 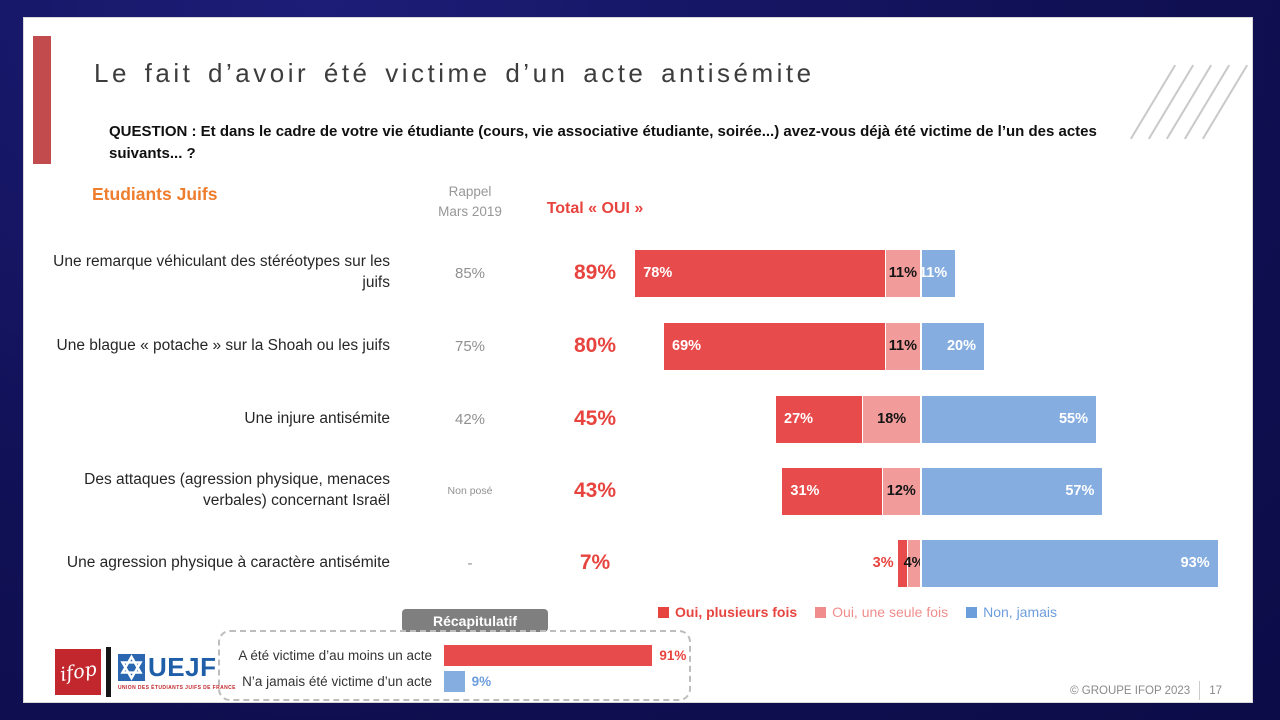 What do you see at coordinates (1189, 102) in the screenshot?
I see `diagonal-hatch-decoration` at bounding box center [1189, 102].